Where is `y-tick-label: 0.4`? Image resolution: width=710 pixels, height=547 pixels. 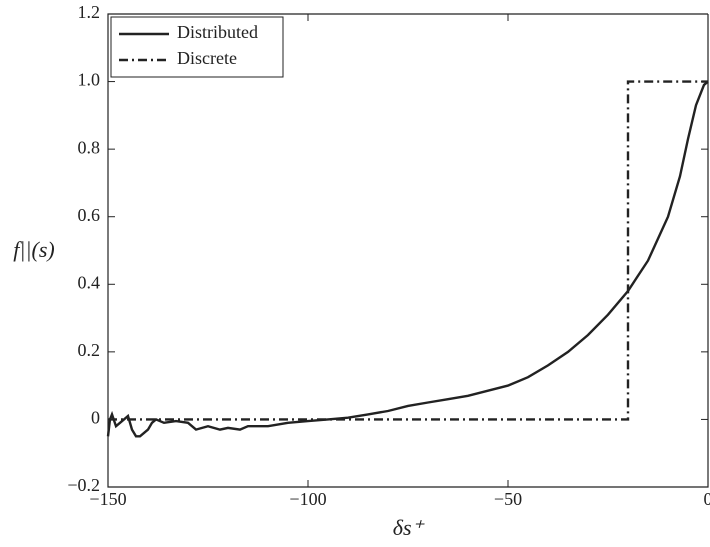 y-tick-label: 0.4 is located at coordinates (89, 282).